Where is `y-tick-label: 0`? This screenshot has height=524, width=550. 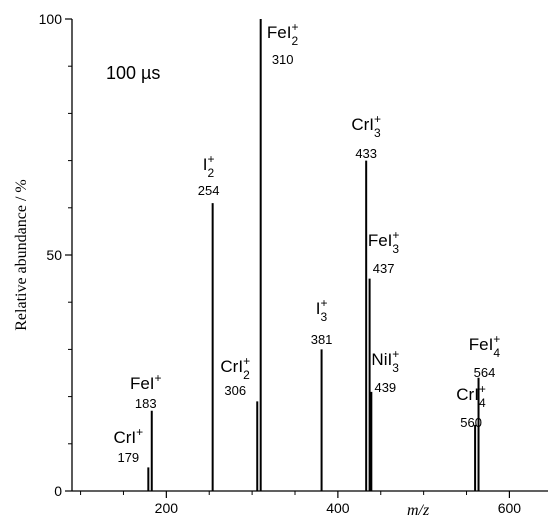 y-tick-label: 0 is located at coordinates (58, 491).